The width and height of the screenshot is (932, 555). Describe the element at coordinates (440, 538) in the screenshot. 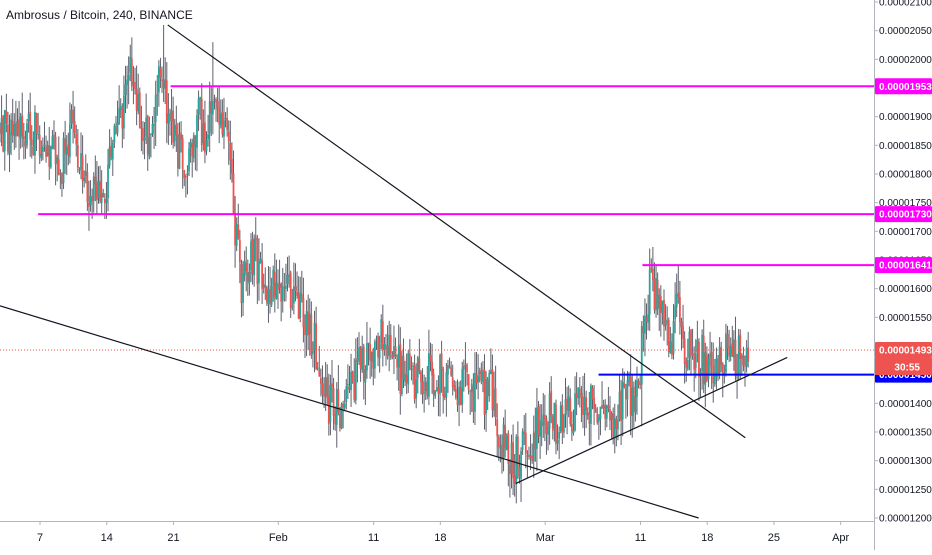

I see `time-tick-label: 18` at that location.